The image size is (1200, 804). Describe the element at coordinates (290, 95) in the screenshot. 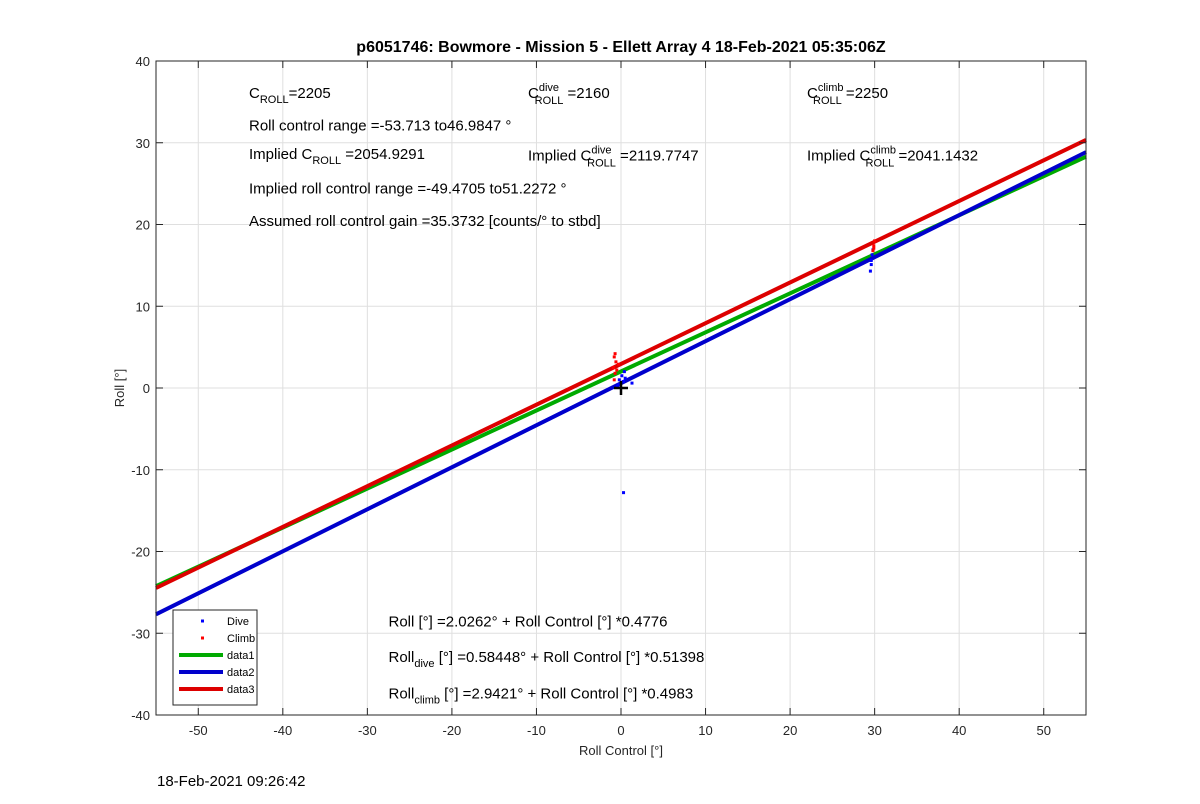

I see `annotation: CROLL=2205` at that location.